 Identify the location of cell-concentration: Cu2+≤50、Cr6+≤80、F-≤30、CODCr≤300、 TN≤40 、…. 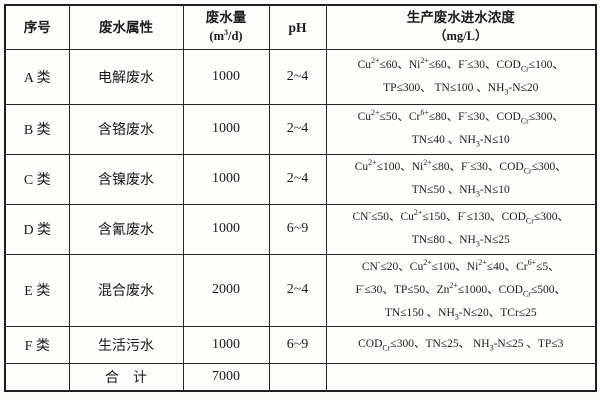
(461, 129).